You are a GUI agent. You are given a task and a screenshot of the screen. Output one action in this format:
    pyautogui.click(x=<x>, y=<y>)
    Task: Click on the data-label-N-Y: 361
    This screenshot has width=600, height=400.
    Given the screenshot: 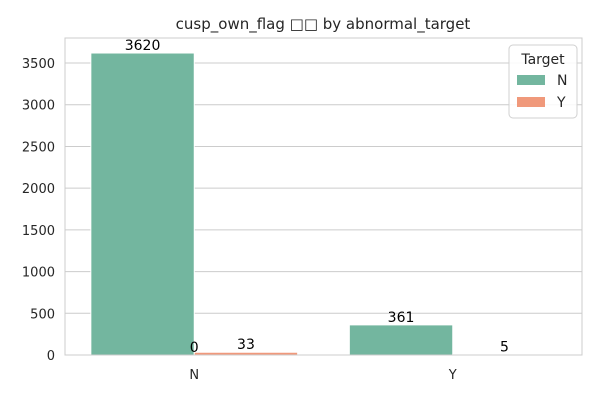 What is the action you would take?
    pyautogui.click(x=401, y=318)
    